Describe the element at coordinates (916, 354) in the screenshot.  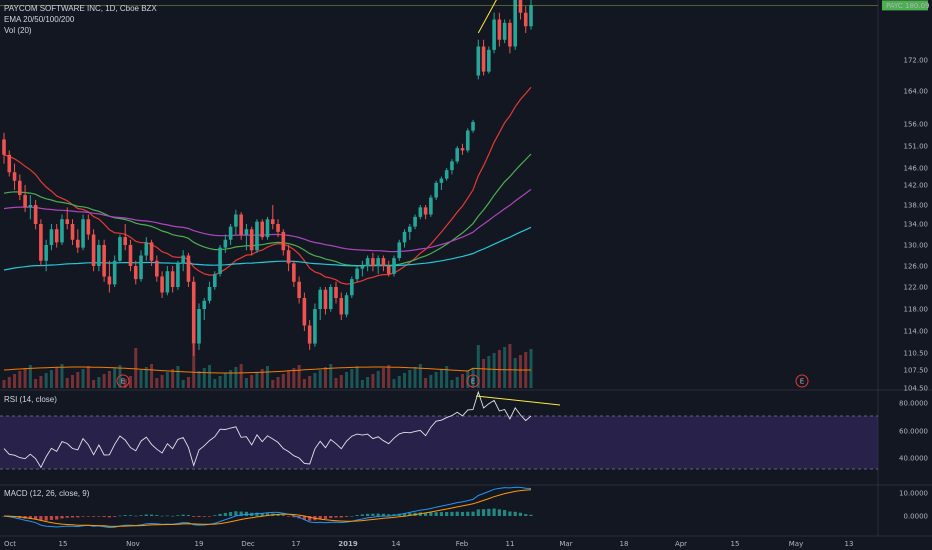
I see `price-tick-label: 110.50` at that location.